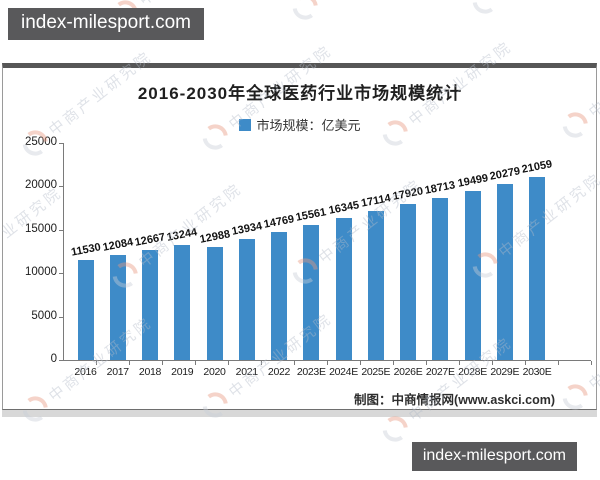 Image resolution: width=600 pixels, height=480 pixels. I want to click on site-banner-top-left: index-milesport.com, so click(106, 24).